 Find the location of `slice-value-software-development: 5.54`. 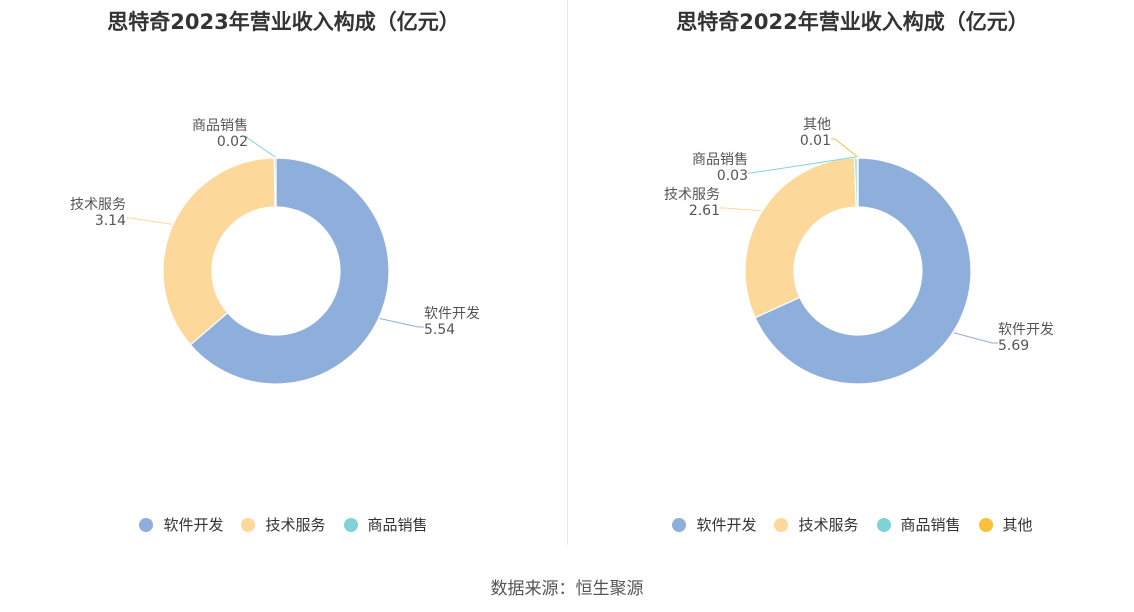

slice-value-software-development: 5.54 is located at coordinates (439, 330).